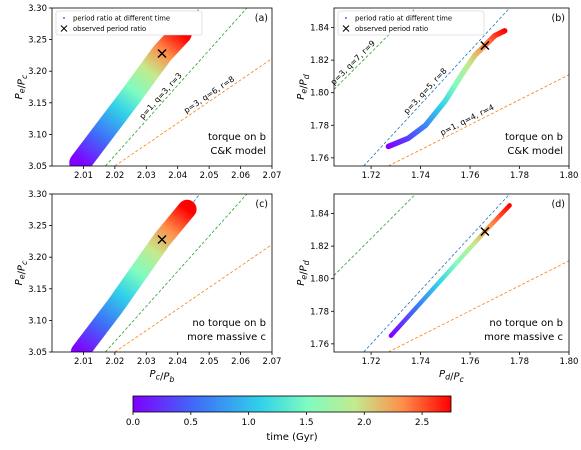 The image size is (581, 450). What do you see at coordinates (237, 137) in the screenshot?
I see `panel-annotation: torque on b` at bounding box center [237, 137].